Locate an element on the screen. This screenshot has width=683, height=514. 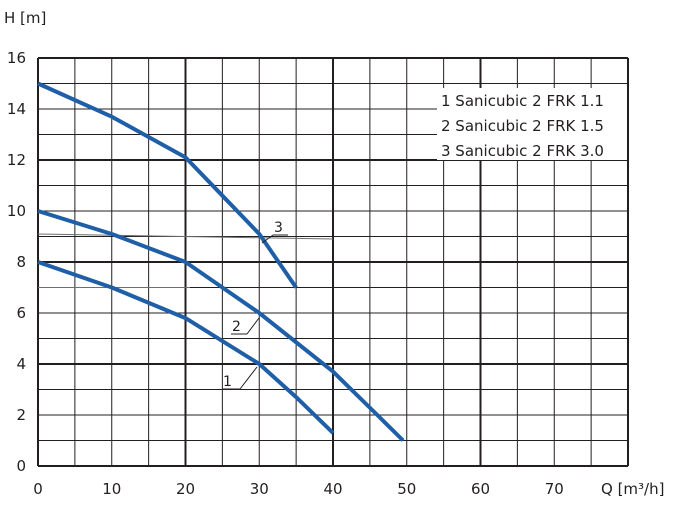
curve-label-2: 2 is located at coordinates (236, 327).